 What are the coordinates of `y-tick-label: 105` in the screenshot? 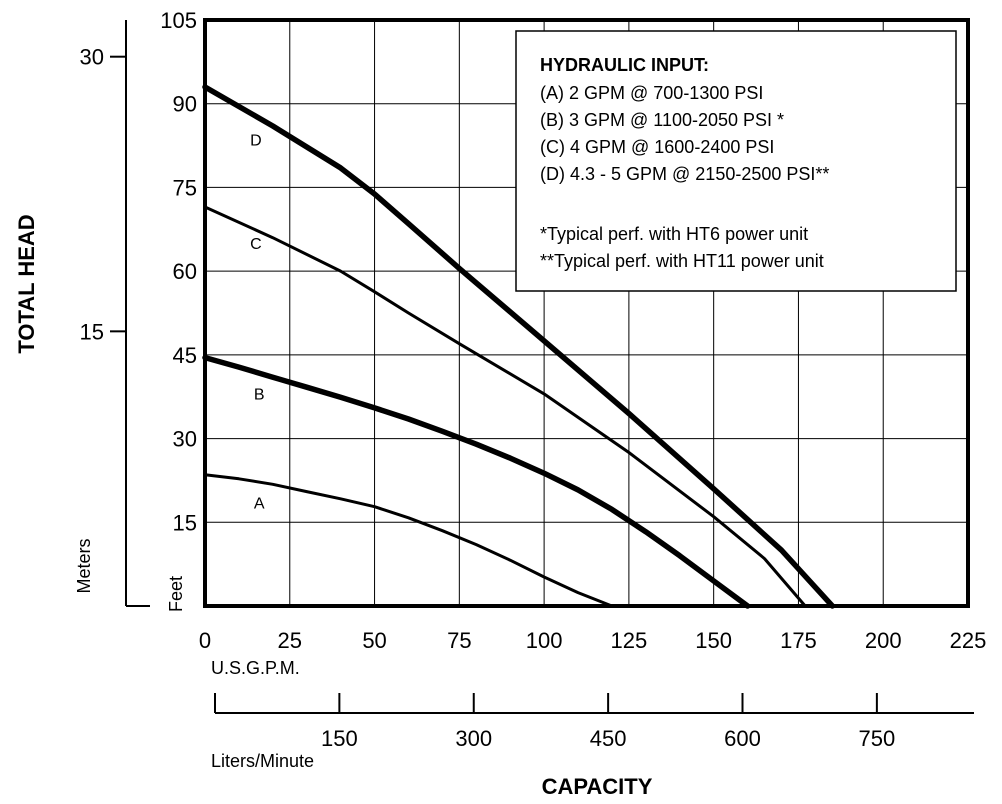 It's located at (178, 20).